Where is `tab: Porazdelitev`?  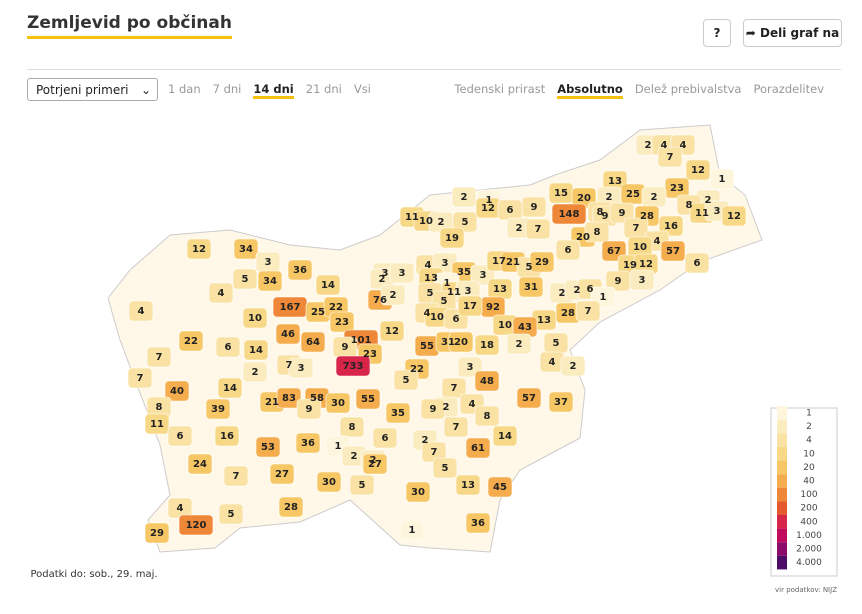 tab: Porazdelitev is located at coordinates (788, 89).